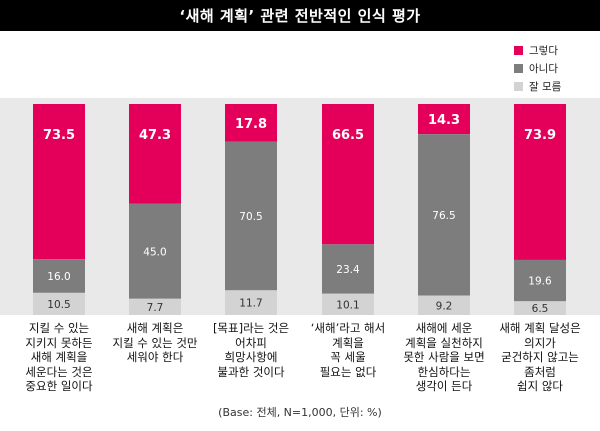 Image resolution: width=600 pixels, height=431 pixels. I want to click on data-label-no-4: 23.4, so click(348, 270).